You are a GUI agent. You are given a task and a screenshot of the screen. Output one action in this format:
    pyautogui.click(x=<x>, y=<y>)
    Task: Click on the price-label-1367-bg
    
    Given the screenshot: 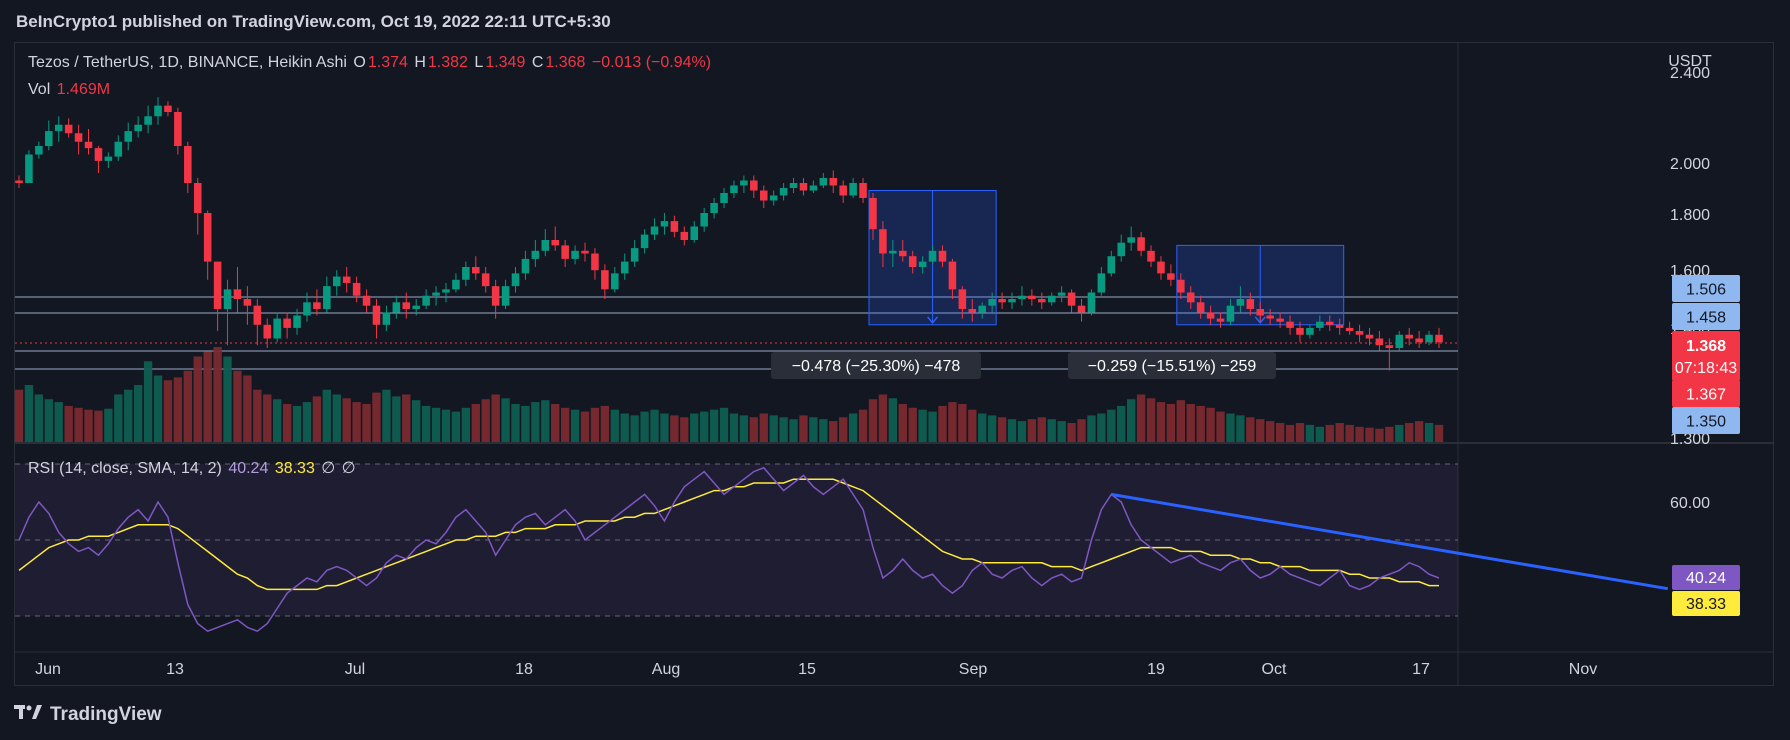 What is the action you would take?
    pyautogui.click(x=1706, y=393)
    